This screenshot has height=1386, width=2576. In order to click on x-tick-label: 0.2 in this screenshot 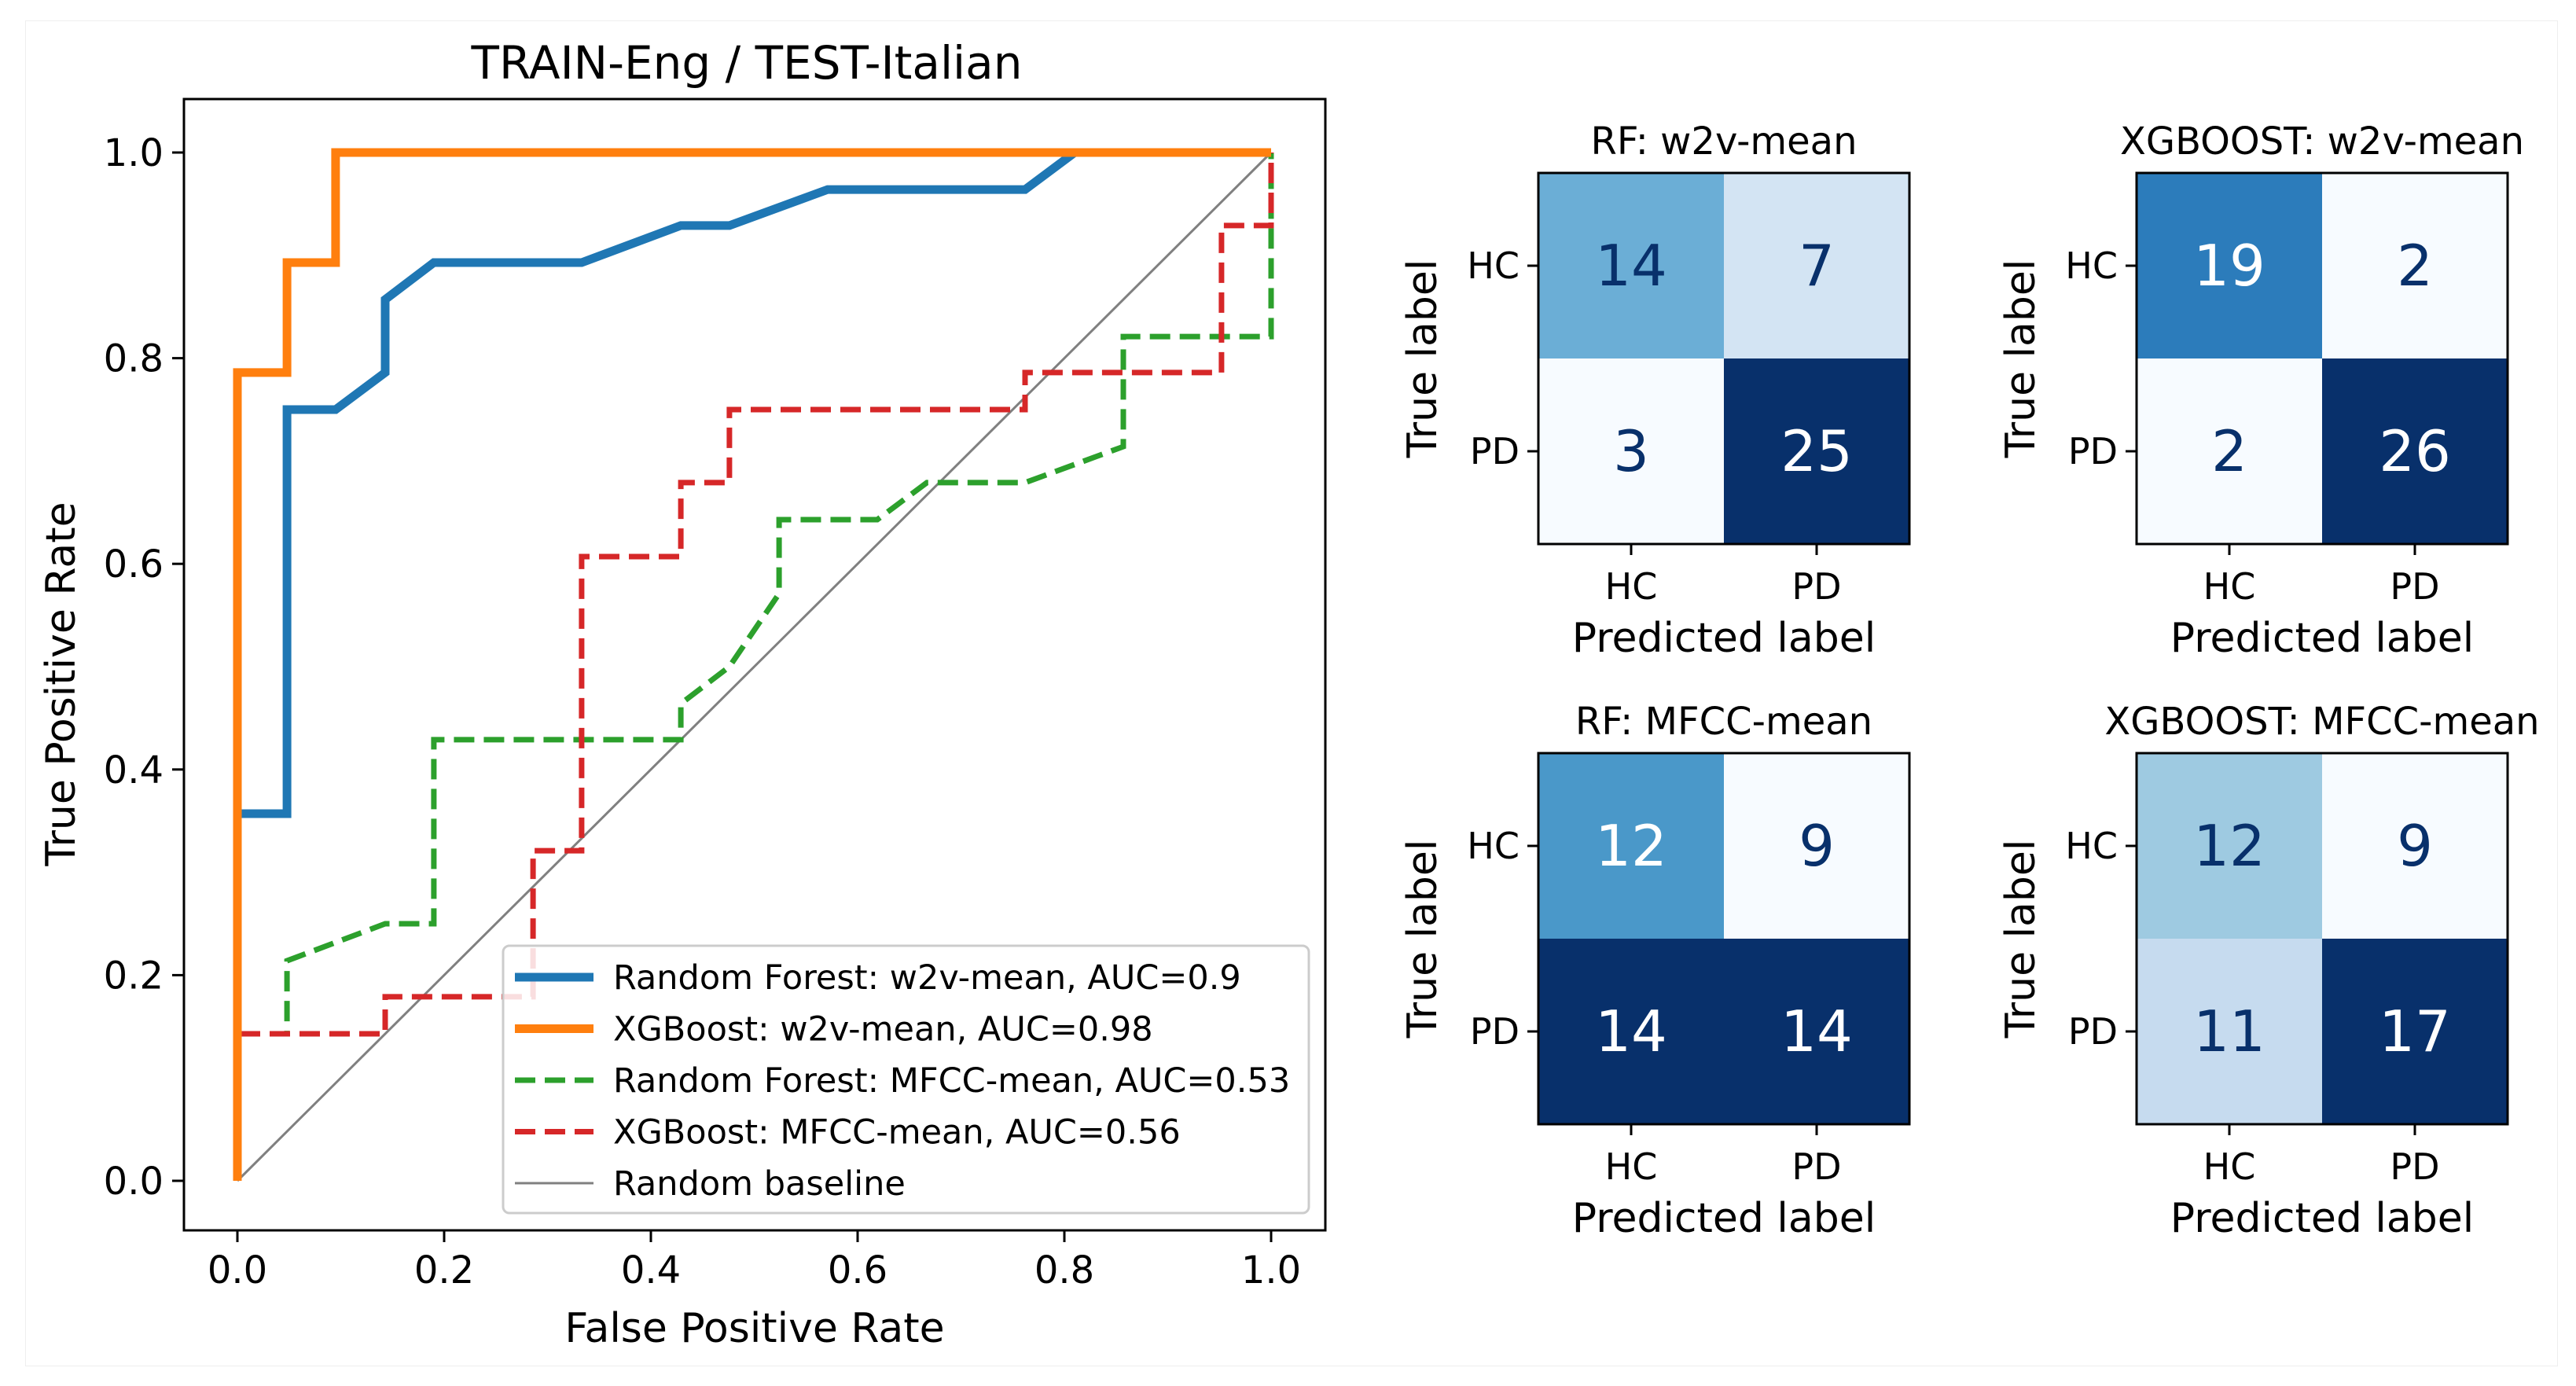, I will do `click(444, 1270)`.